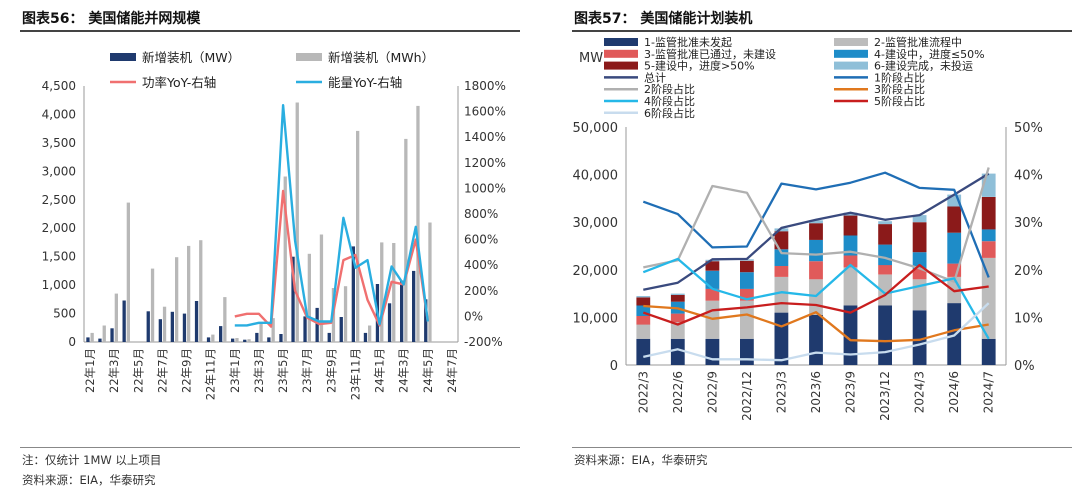 The width and height of the screenshot is (1080, 491). Describe the element at coordinates (920, 392) in the screenshot. I see `x-tick-label: 2024/3` at that location.